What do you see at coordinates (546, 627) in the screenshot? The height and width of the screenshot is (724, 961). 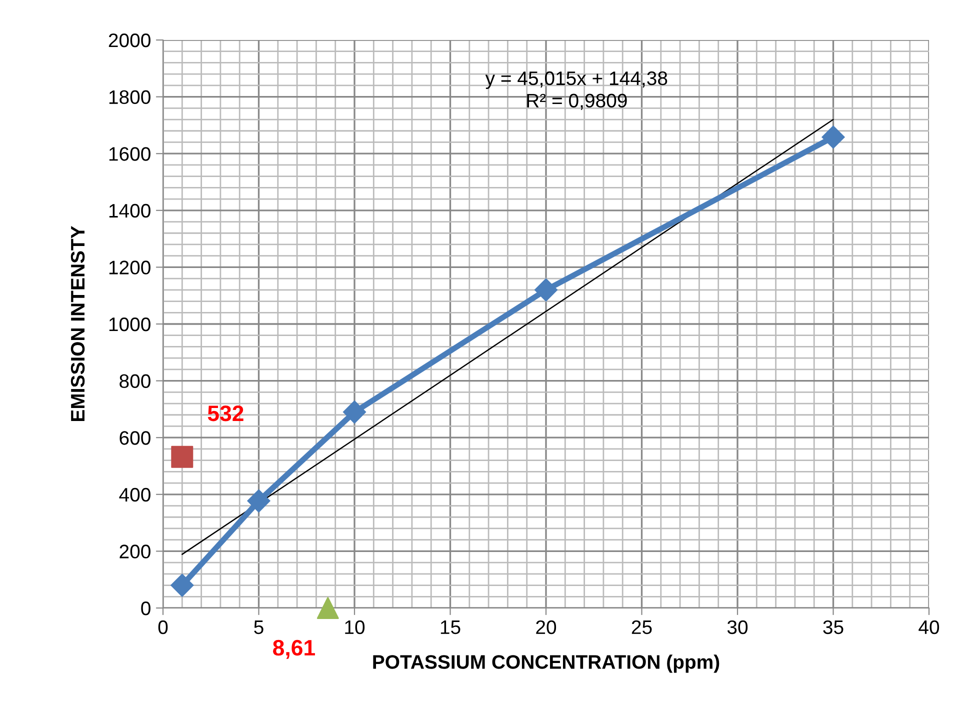 I see `x-tick-label: 20` at bounding box center [546, 627].